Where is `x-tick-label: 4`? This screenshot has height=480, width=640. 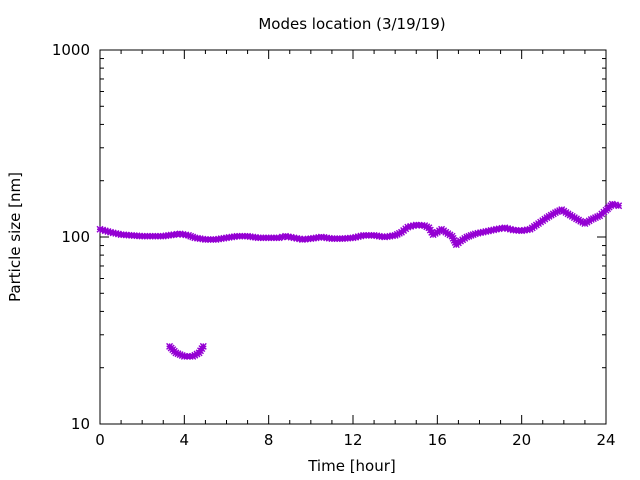 x-tick-label: 4 is located at coordinates (185, 440).